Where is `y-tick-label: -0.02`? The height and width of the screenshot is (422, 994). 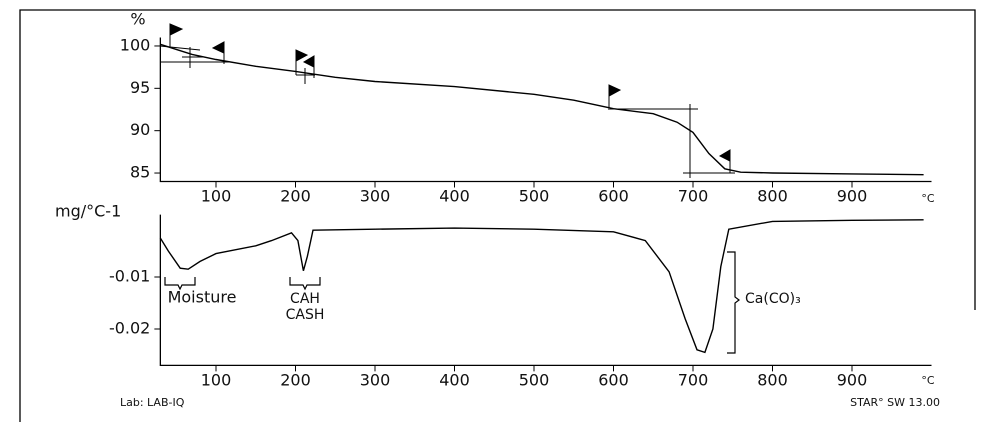
y-tick-label: -0.02 is located at coordinates (129, 328).